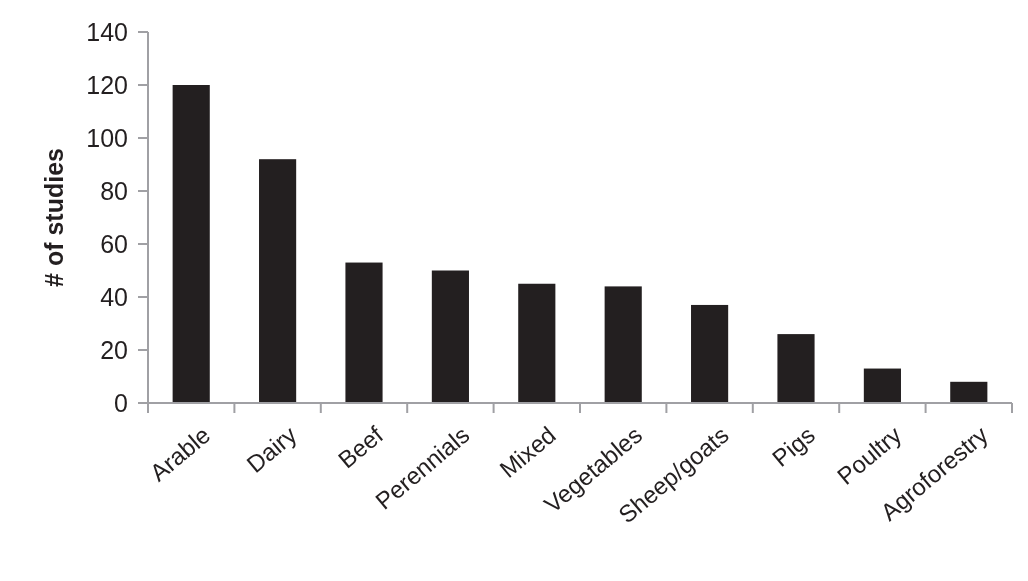 The height and width of the screenshot is (581, 1028). What do you see at coordinates (114, 296) in the screenshot?
I see `y-tick-label: 40` at bounding box center [114, 296].